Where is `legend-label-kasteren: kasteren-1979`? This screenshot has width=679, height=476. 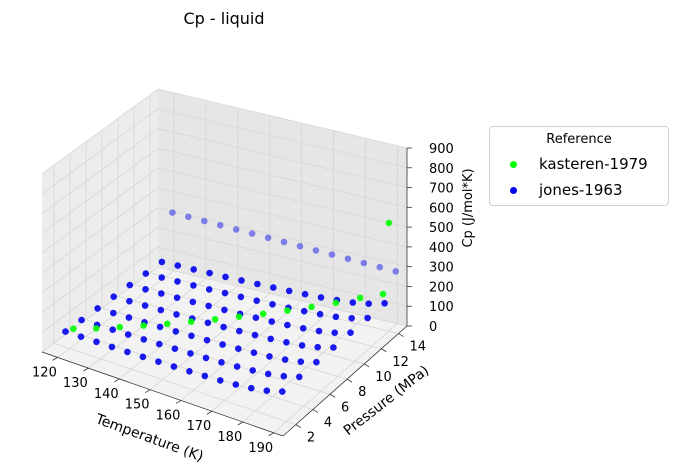 legend-label-kasteren: kasteren-1979 is located at coordinates (593, 164).